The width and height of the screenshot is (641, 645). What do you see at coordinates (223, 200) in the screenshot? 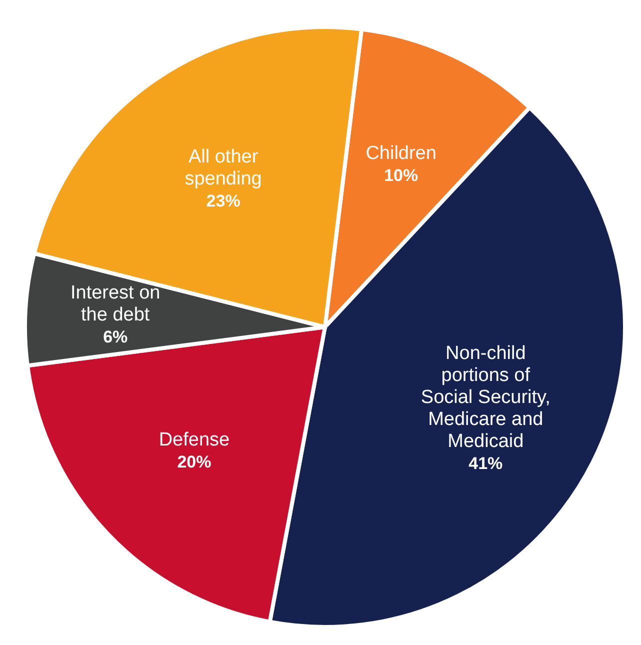
I see `data-label: 23%` at bounding box center [223, 200].